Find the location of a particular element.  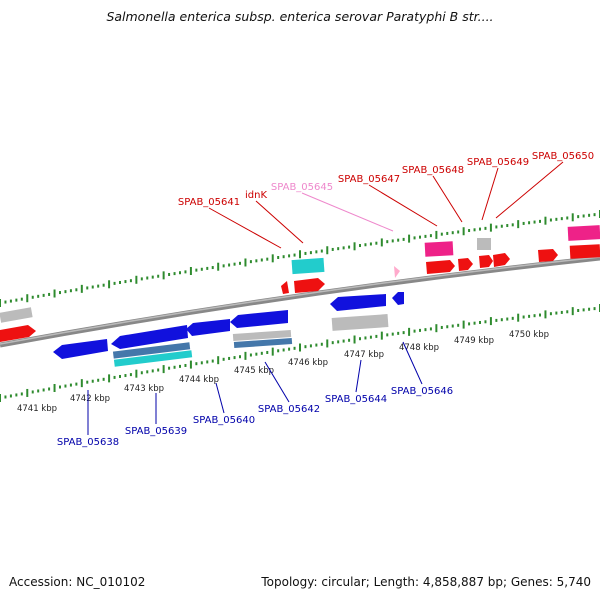

kbp-label: 4745 kbp is located at coordinates (254, 371).